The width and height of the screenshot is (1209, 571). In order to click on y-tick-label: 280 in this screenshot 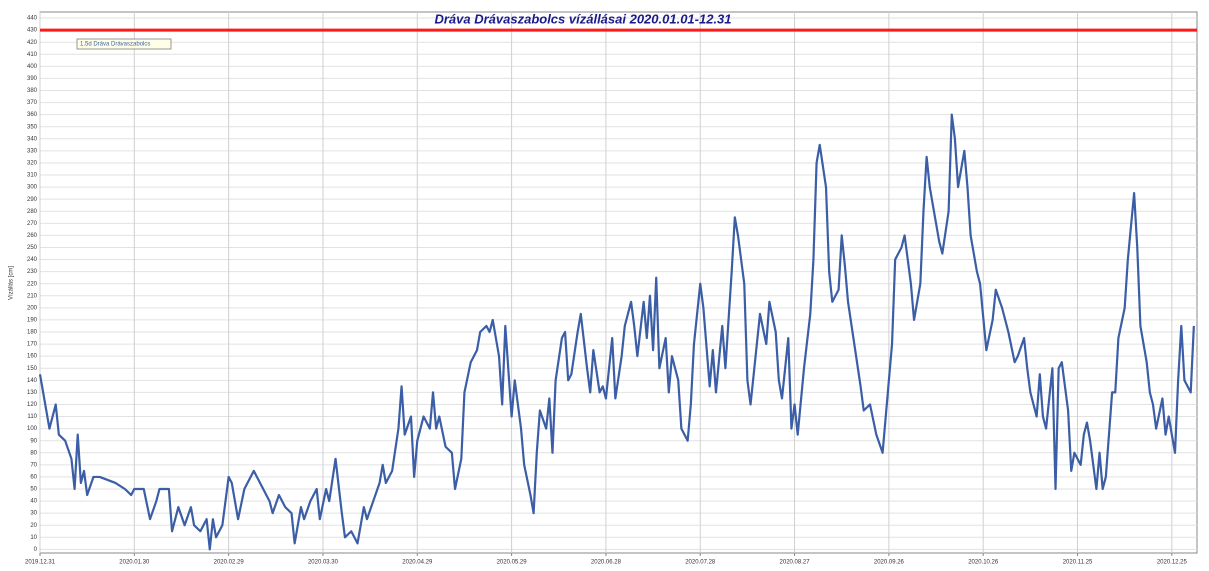, I will do `click(32, 212)`.